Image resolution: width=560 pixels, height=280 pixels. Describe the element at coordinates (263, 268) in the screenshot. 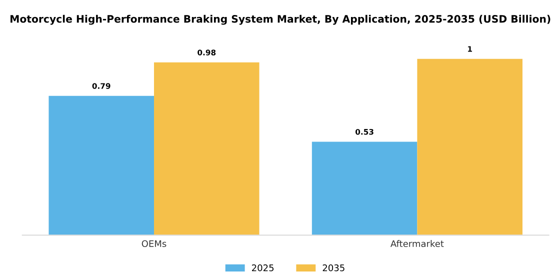

I see `legend-label: 2025` at that location.